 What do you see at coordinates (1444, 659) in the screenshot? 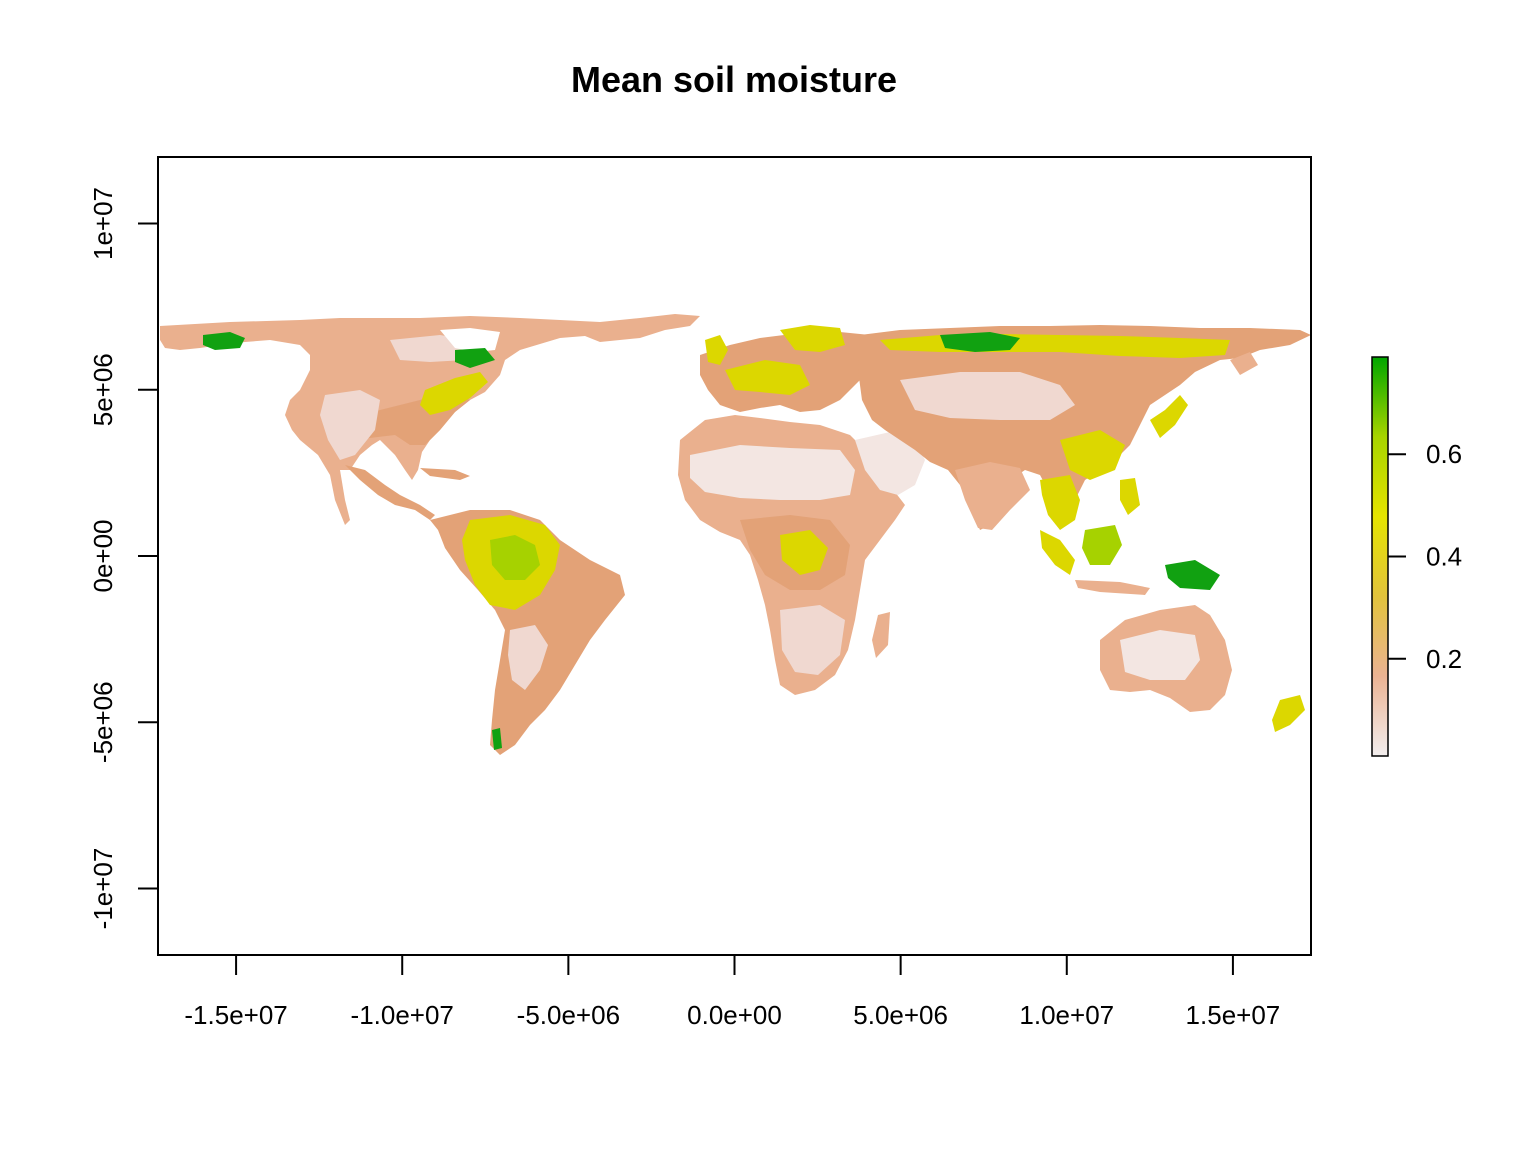
I see `legend-tick-label: 0.2` at bounding box center [1444, 659].